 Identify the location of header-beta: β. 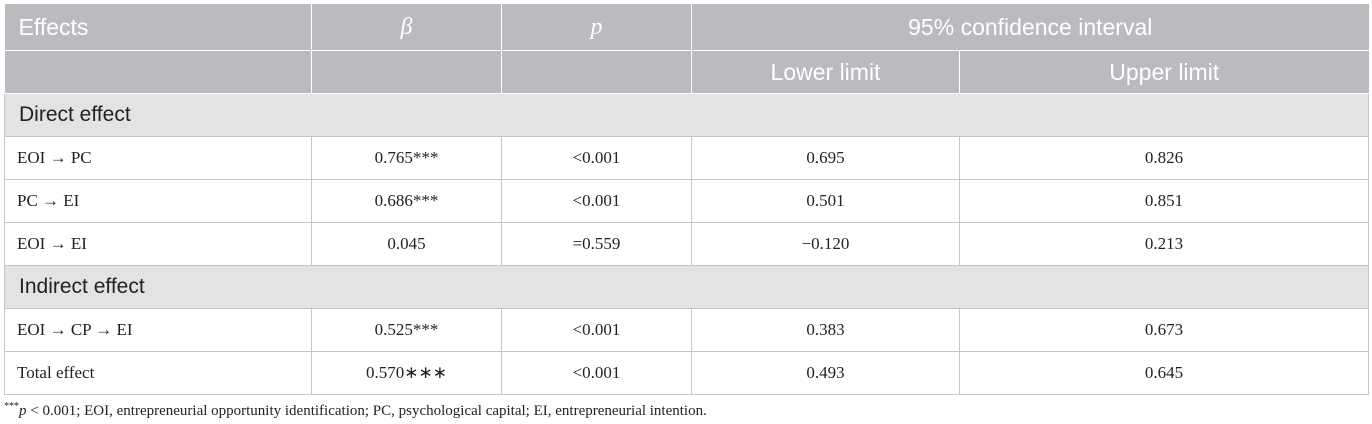
(406, 27).